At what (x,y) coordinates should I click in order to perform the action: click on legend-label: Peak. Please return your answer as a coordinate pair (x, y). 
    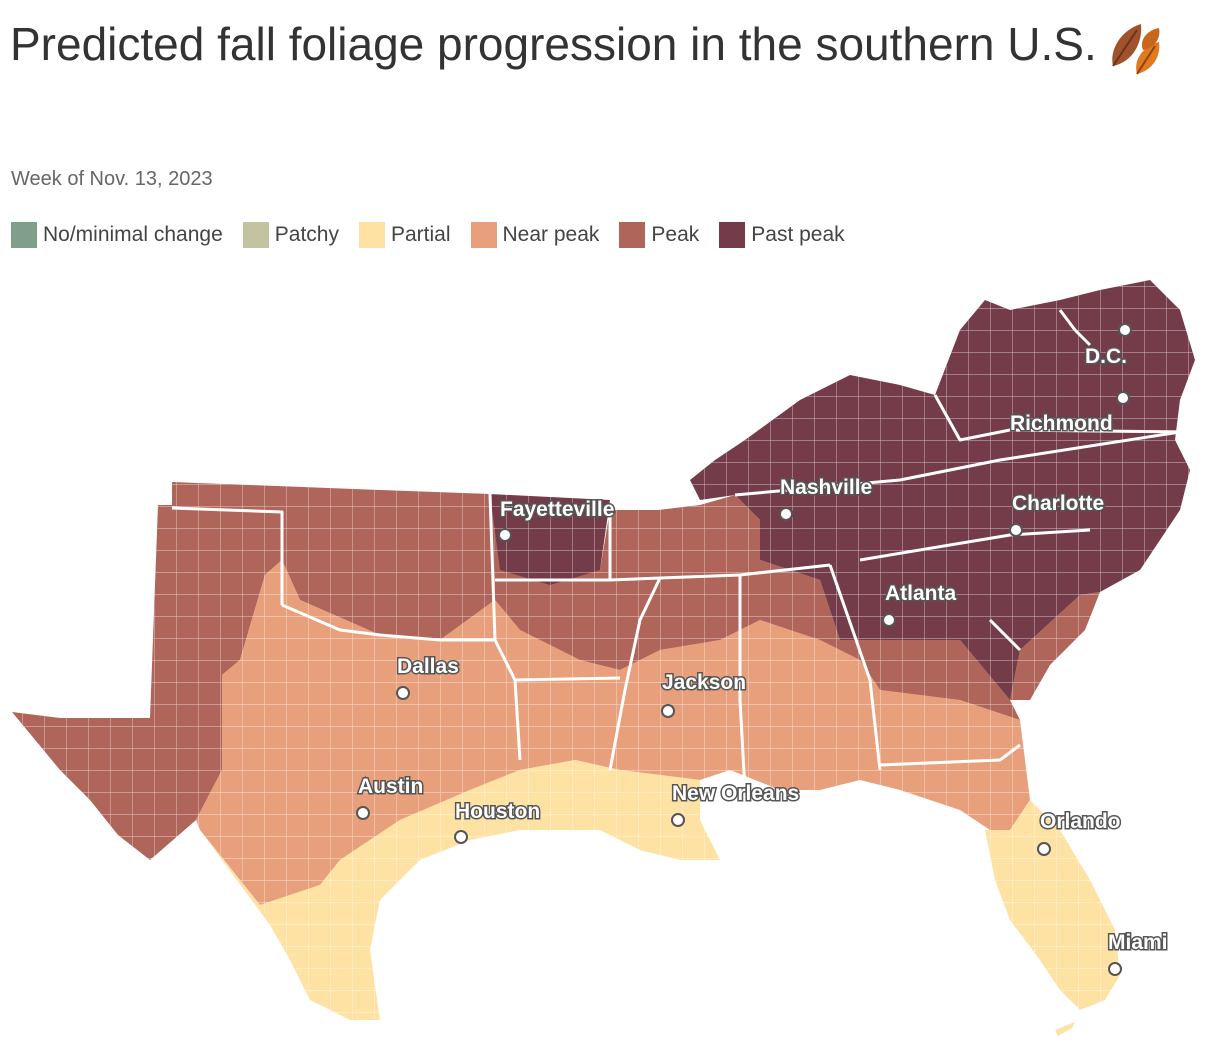
    Looking at the image, I should click on (675, 234).